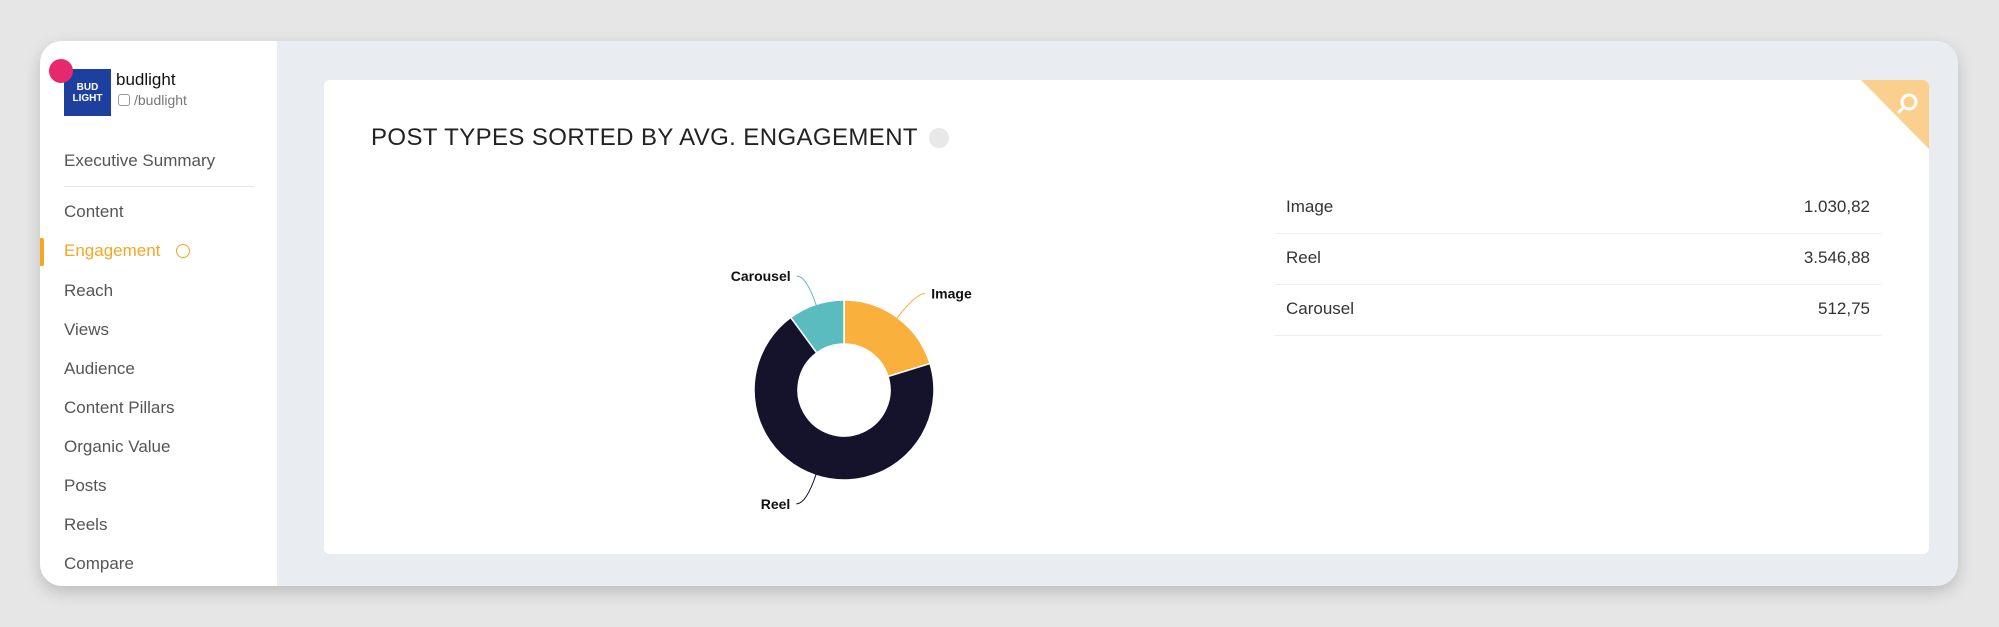 The height and width of the screenshot is (627, 1999). What do you see at coordinates (776, 504) in the screenshot?
I see `segment-label: Reel` at bounding box center [776, 504].